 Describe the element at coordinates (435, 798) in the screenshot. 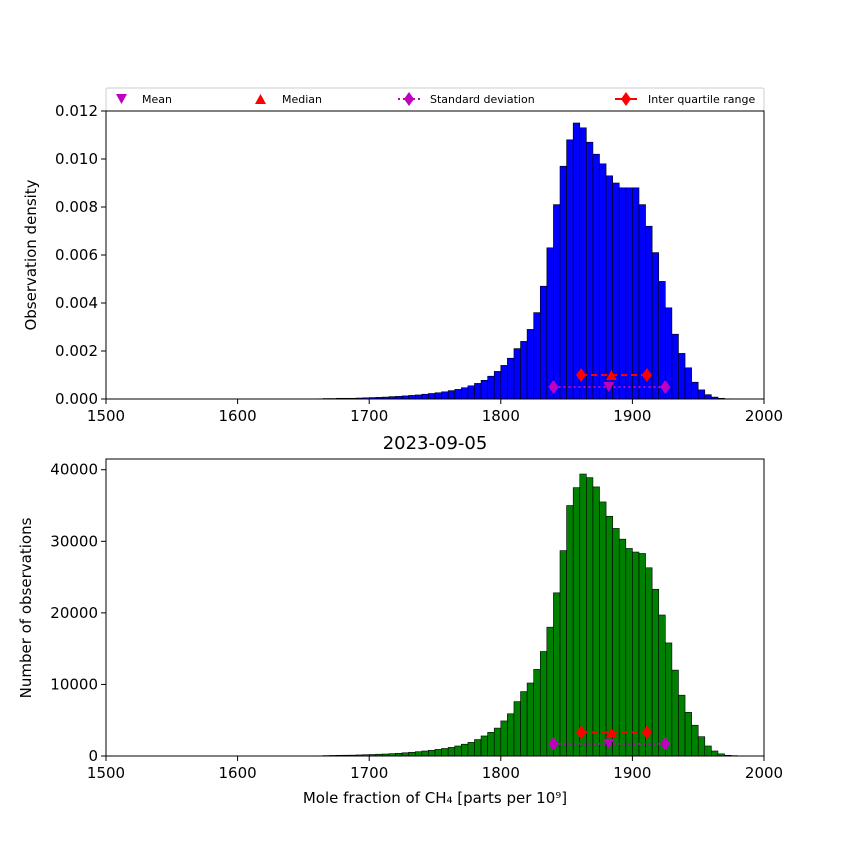

I see `bottom-x-axis-label: Mole fraction of CH₄ [parts per 10⁹]` at that location.